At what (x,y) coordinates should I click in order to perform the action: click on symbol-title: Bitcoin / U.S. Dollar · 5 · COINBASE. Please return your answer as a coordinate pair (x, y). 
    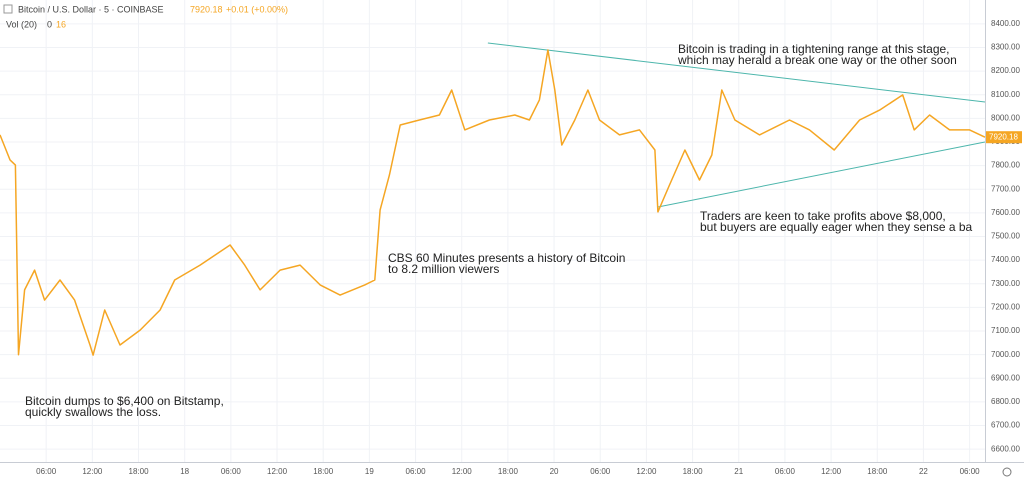
    Looking at the image, I should click on (91, 9).